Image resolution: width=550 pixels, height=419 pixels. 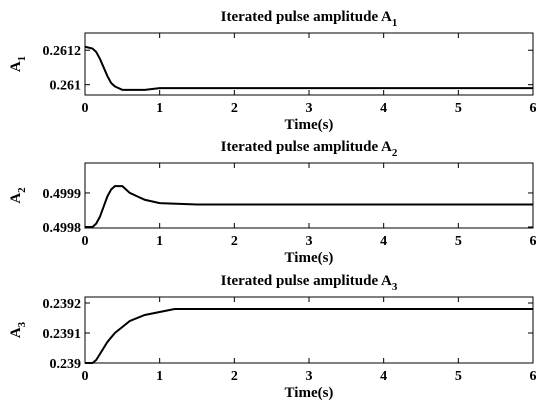 What do you see at coordinates (66, 364) in the screenshot?
I see `y-tick-label: 0.239` at bounding box center [66, 364].